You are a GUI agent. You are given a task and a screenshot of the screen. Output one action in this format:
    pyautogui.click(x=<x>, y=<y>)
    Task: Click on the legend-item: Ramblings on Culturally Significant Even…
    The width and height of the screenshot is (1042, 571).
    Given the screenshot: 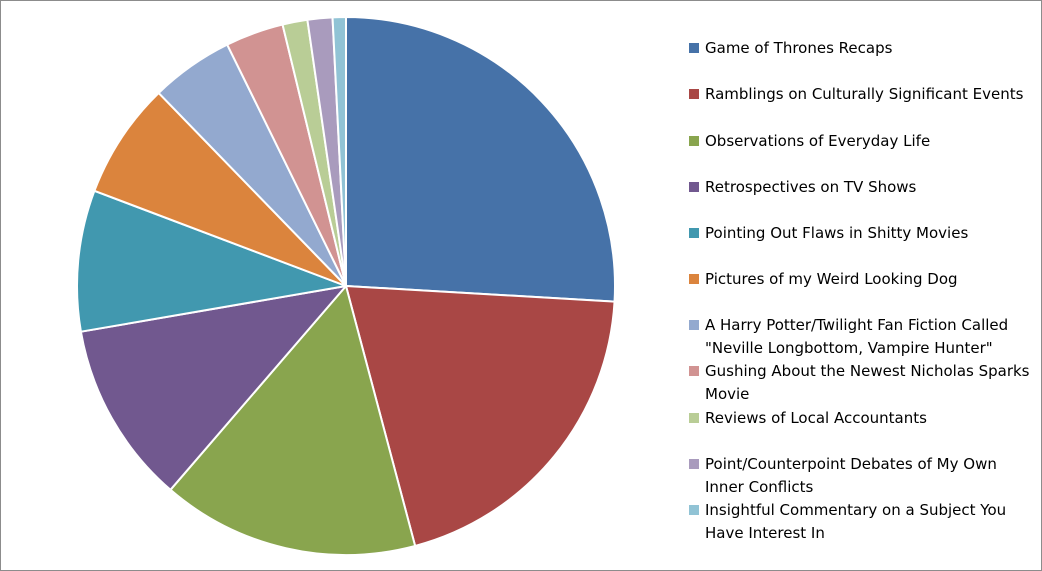 What is the action you would take?
    pyautogui.click(x=864, y=94)
    